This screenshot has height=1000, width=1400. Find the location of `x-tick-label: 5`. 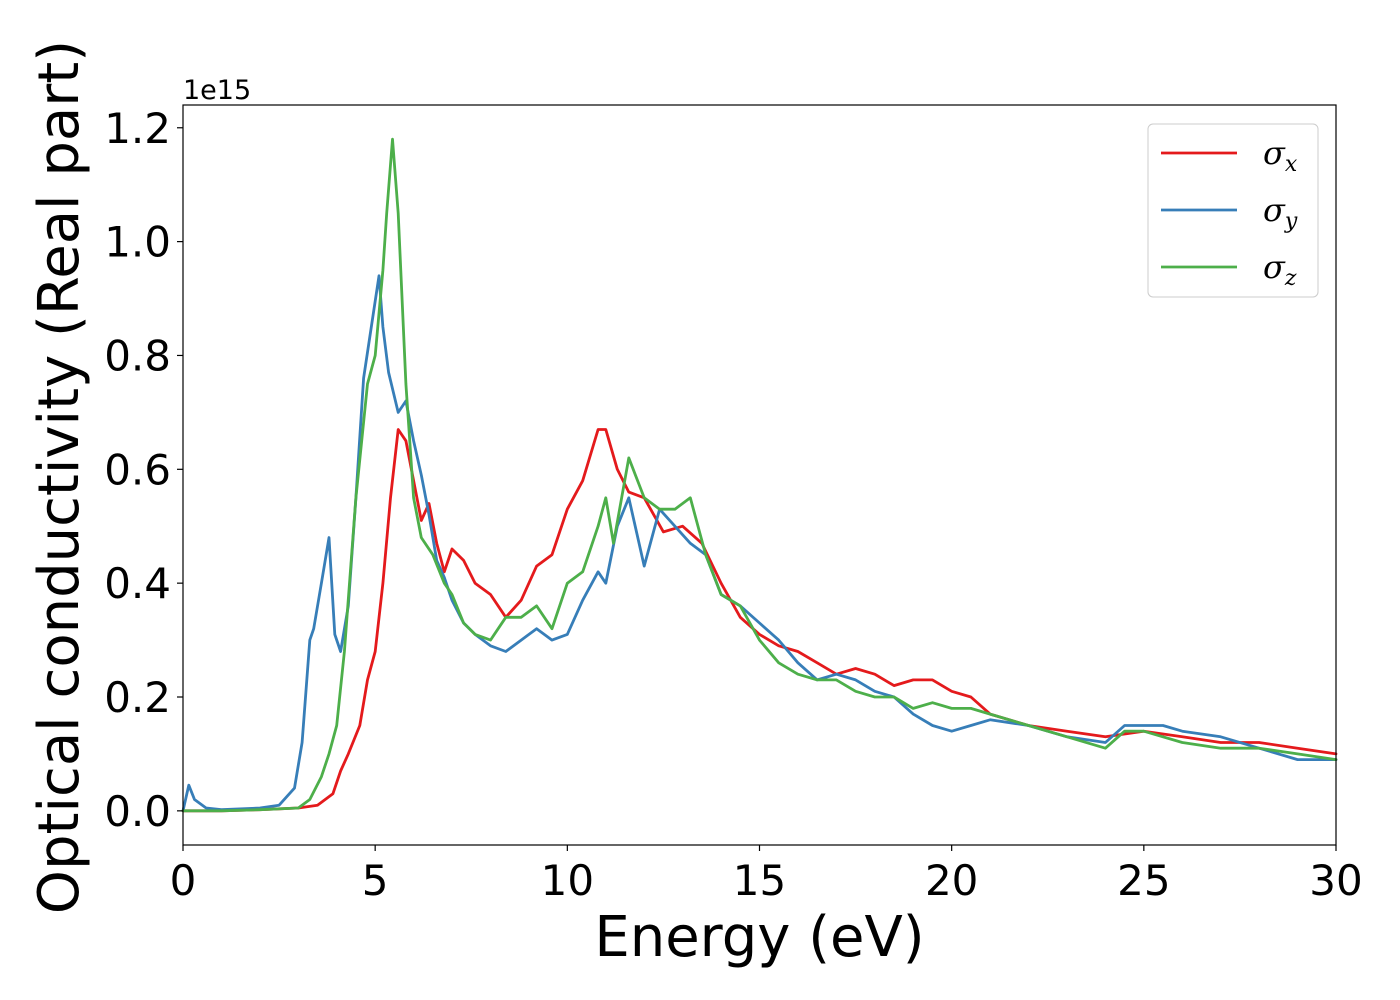

x-tick-label: 5 is located at coordinates (375, 880).